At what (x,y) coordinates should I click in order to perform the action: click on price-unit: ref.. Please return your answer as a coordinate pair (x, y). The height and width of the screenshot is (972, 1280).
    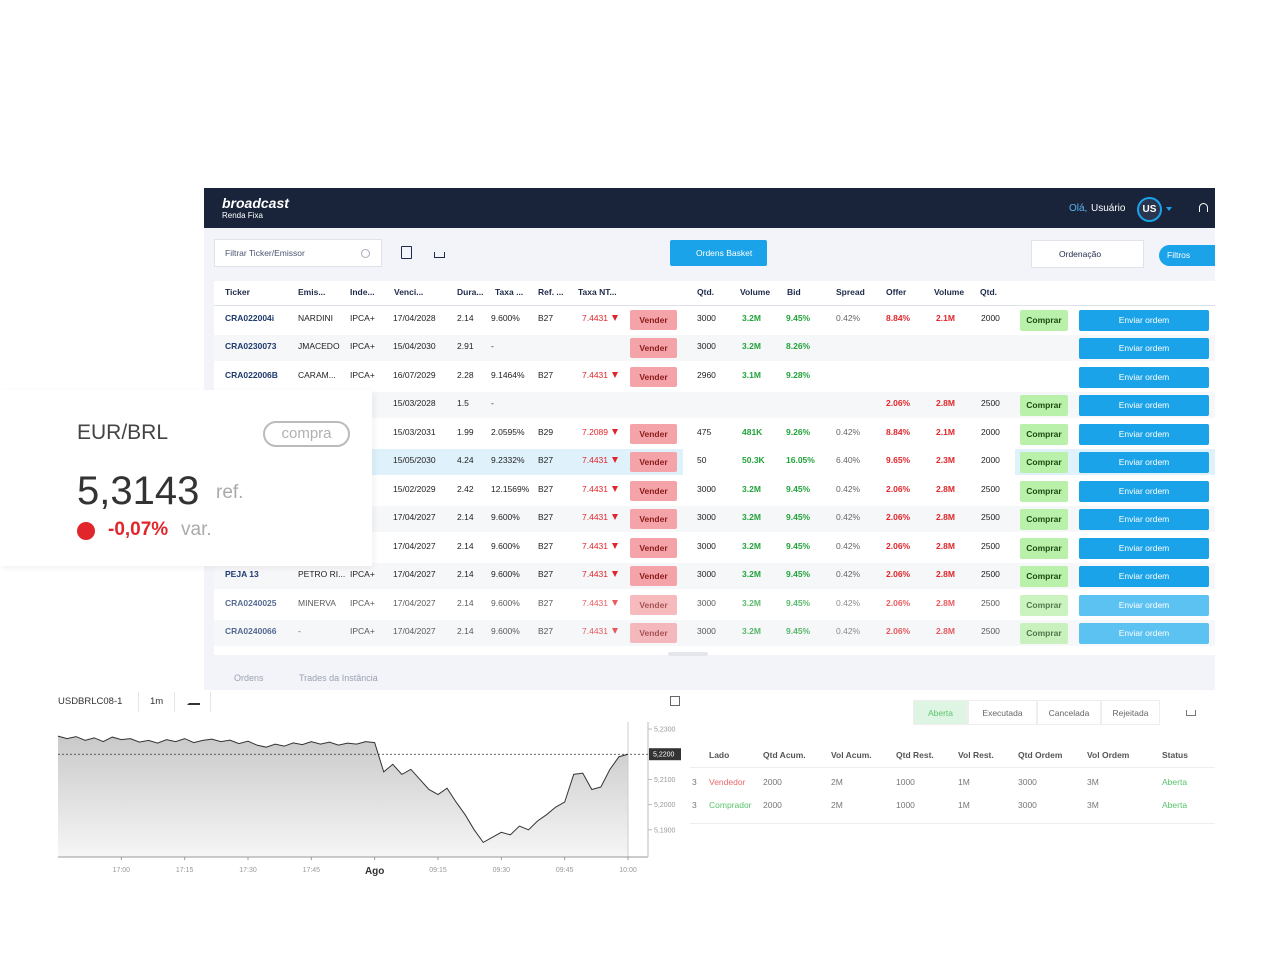
    Looking at the image, I should click on (230, 492).